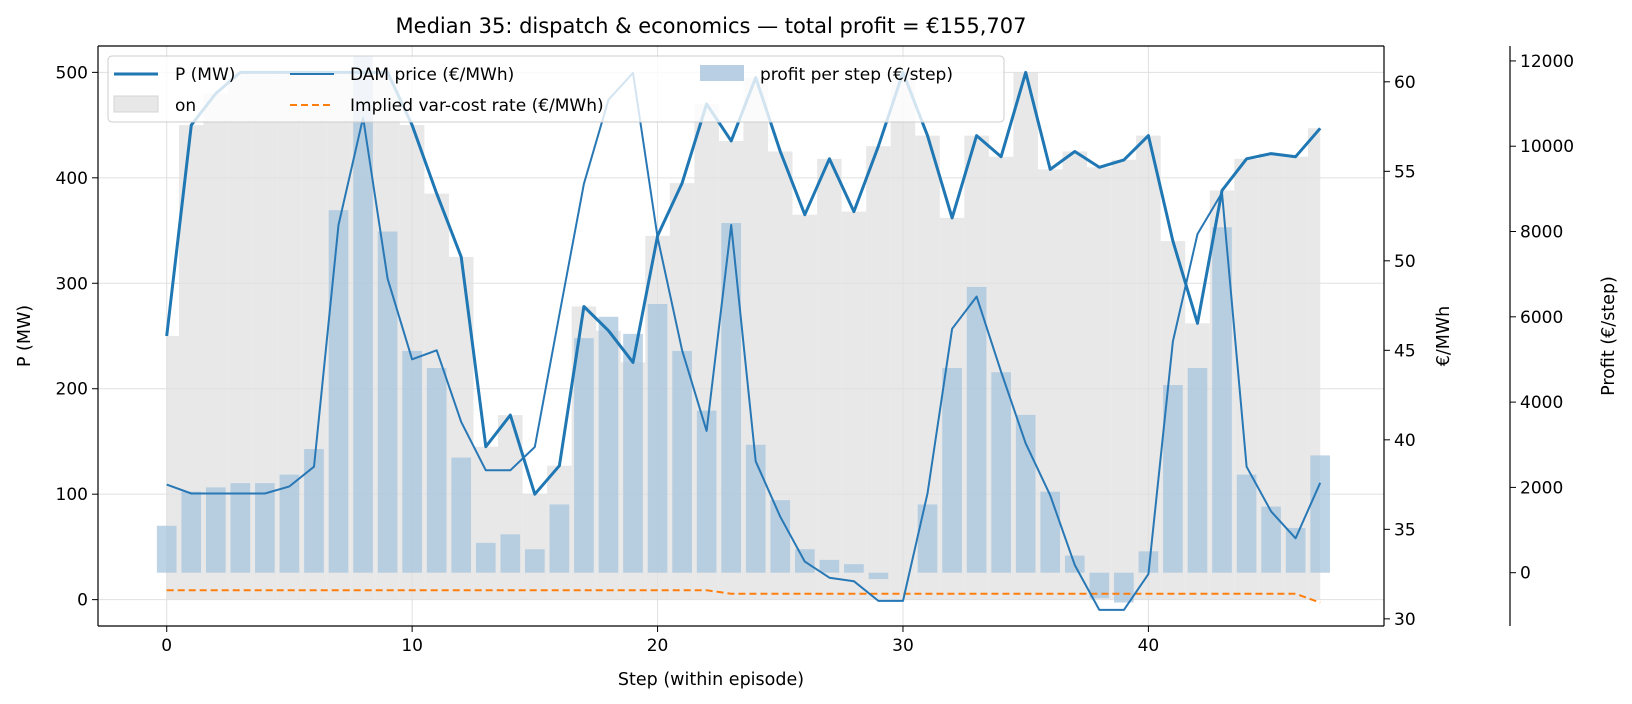  What do you see at coordinates (1405, 83) in the screenshot?
I see `price-tick-label: 60` at bounding box center [1405, 83].